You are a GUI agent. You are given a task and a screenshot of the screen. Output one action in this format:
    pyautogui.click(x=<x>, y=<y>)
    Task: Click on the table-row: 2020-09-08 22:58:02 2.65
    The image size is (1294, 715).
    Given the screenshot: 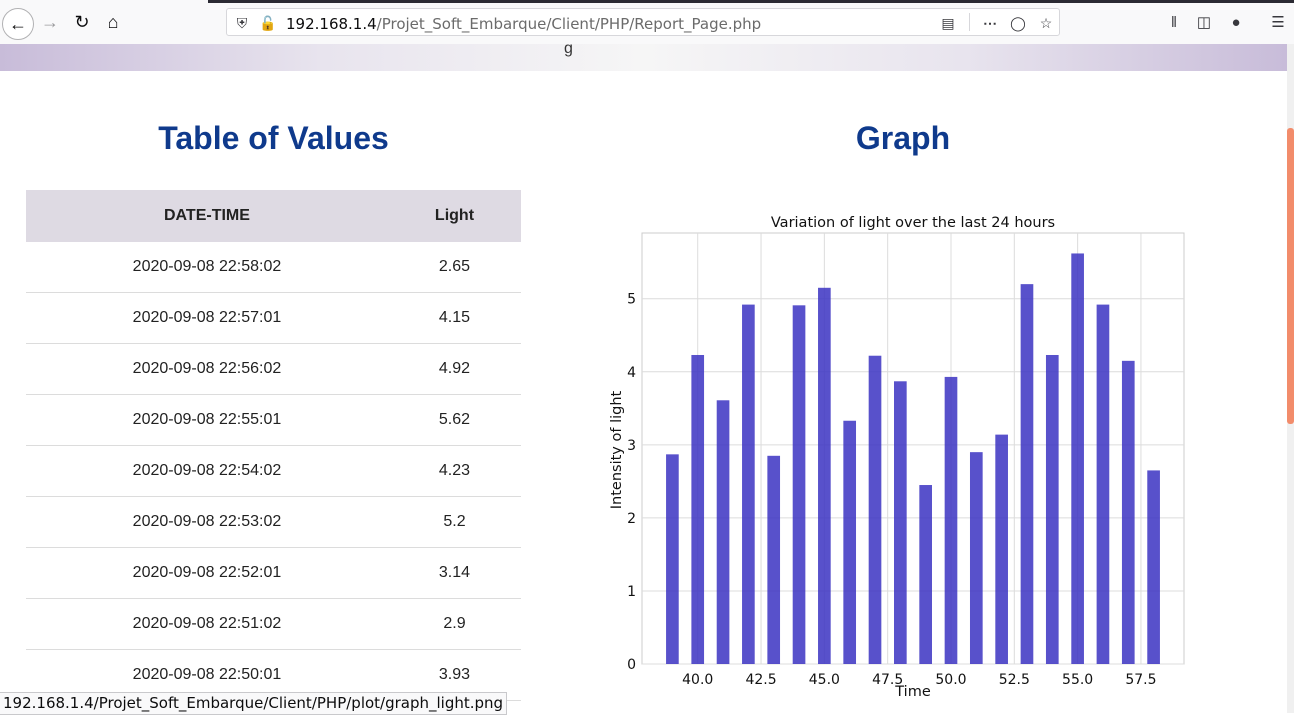 What is the action you would take?
    pyautogui.click(x=273, y=267)
    